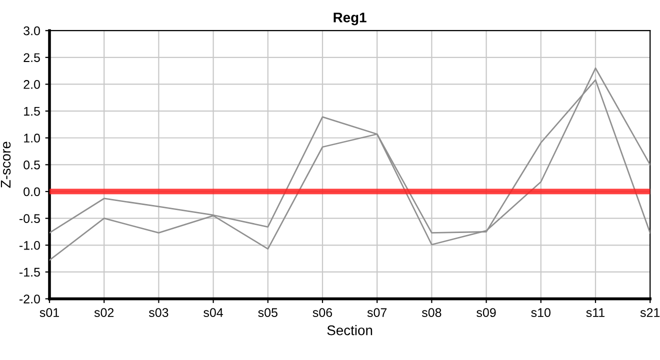 This screenshot has width=660, height=360. I want to click on y-tick-label: 1.5, so click(32, 111).